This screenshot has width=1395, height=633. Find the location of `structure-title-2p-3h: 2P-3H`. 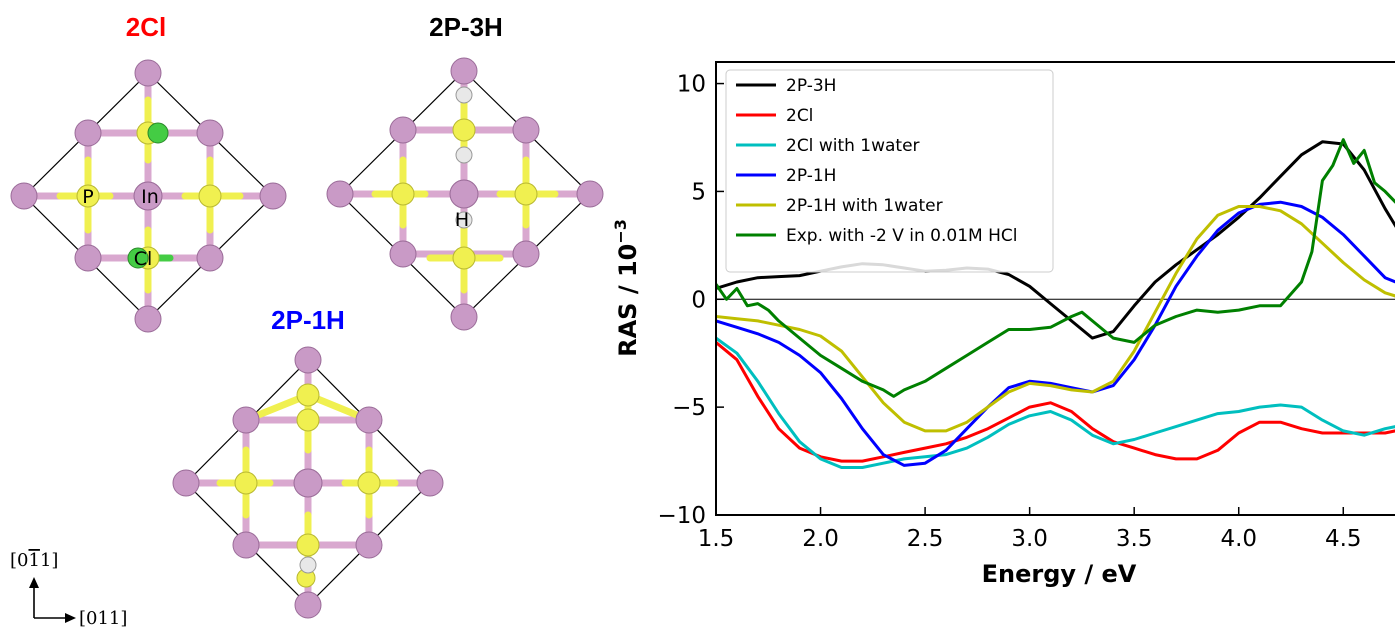

structure-title-2p-3h: 2P-3H is located at coordinates (466, 27).